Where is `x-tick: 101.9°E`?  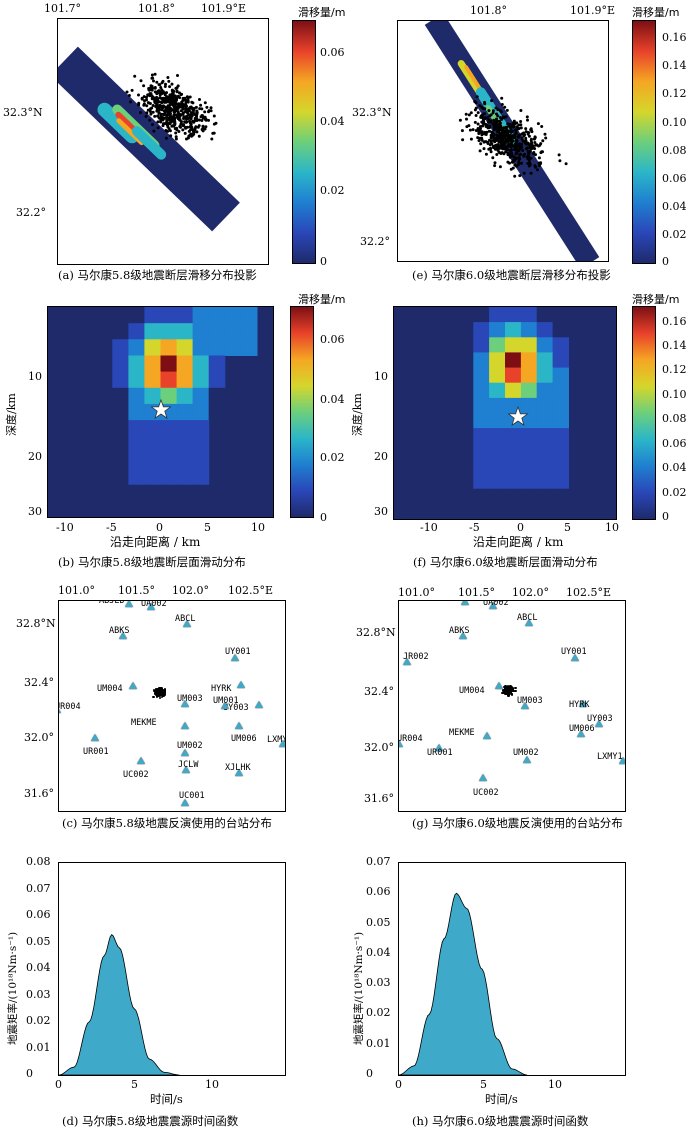 x-tick: 101.9°E is located at coordinates (224, 8).